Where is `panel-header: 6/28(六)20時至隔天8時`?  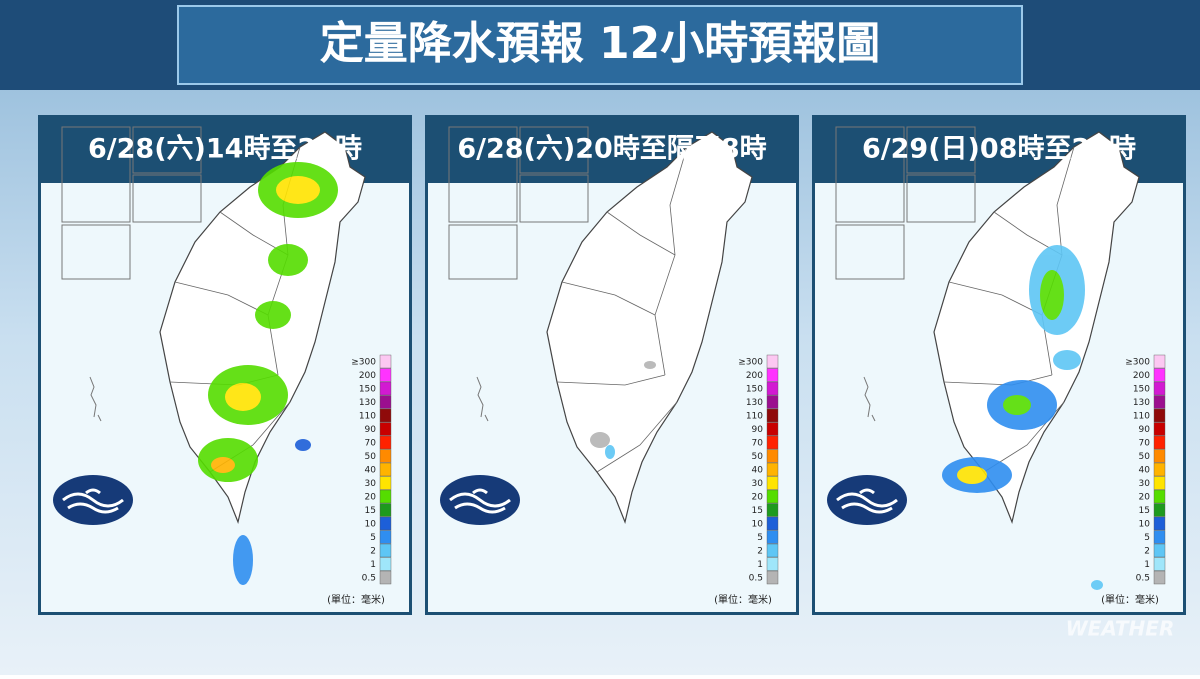
panel-header: 6/28(六)20時至隔天8時 is located at coordinates (611, 149).